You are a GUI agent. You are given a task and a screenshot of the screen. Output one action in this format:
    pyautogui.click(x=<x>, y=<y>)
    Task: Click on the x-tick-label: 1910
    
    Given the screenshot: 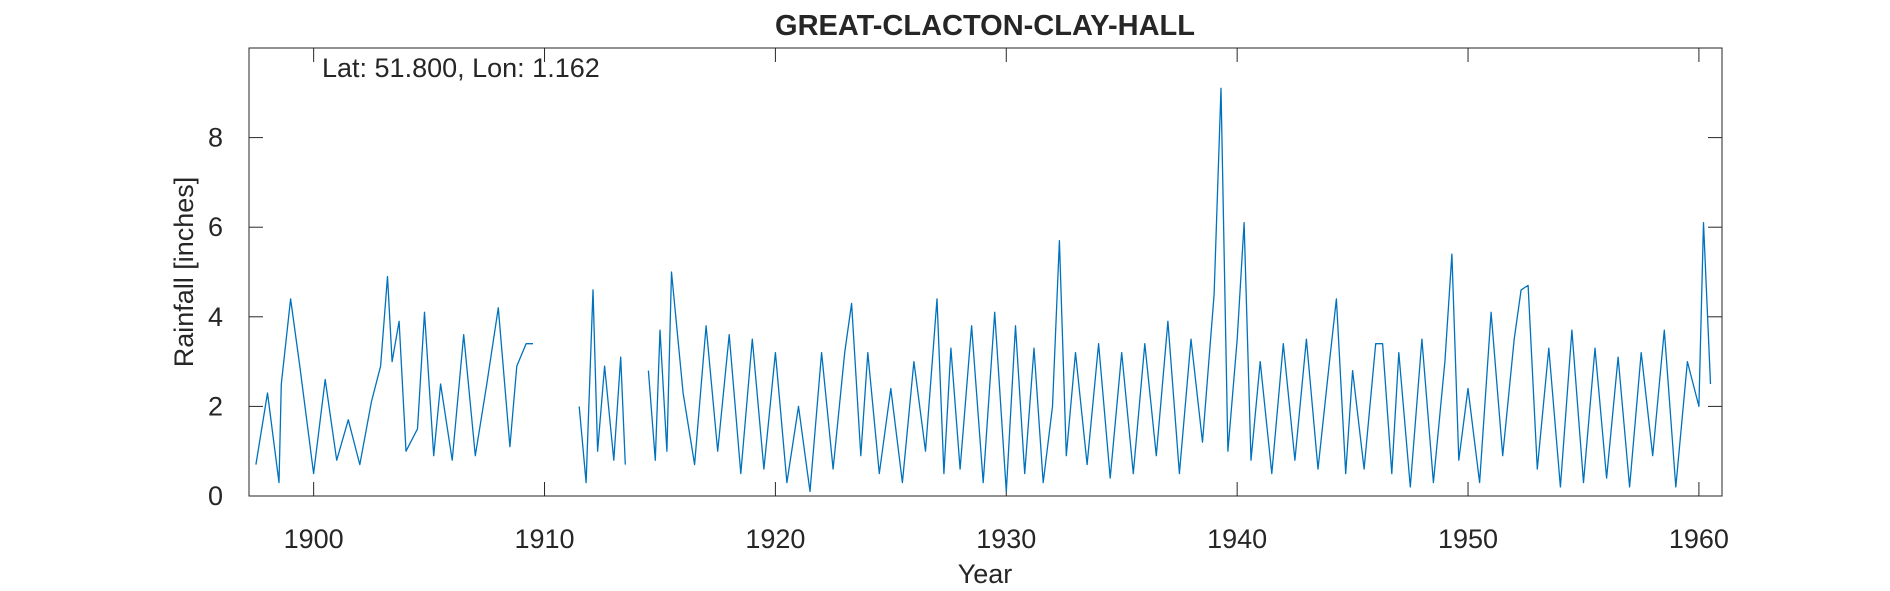 What is the action you would take?
    pyautogui.click(x=544, y=539)
    